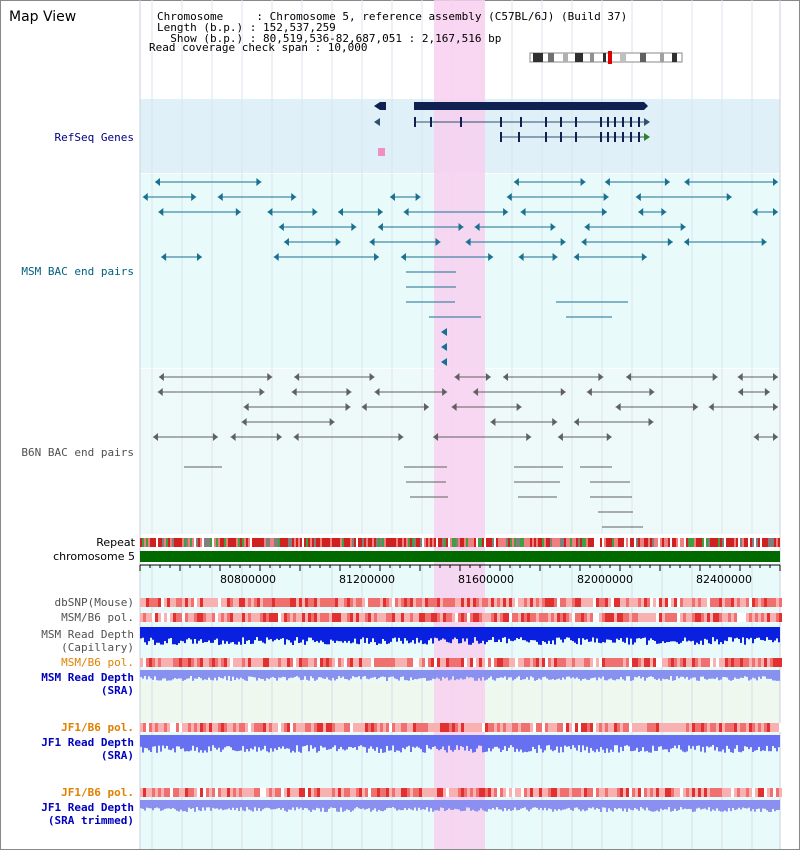 The image size is (800, 850). Describe the element at coordinates (94, 602) in the screenshot. I see `track-label-dbsnp: dbSNP(Mouse)` at that location.